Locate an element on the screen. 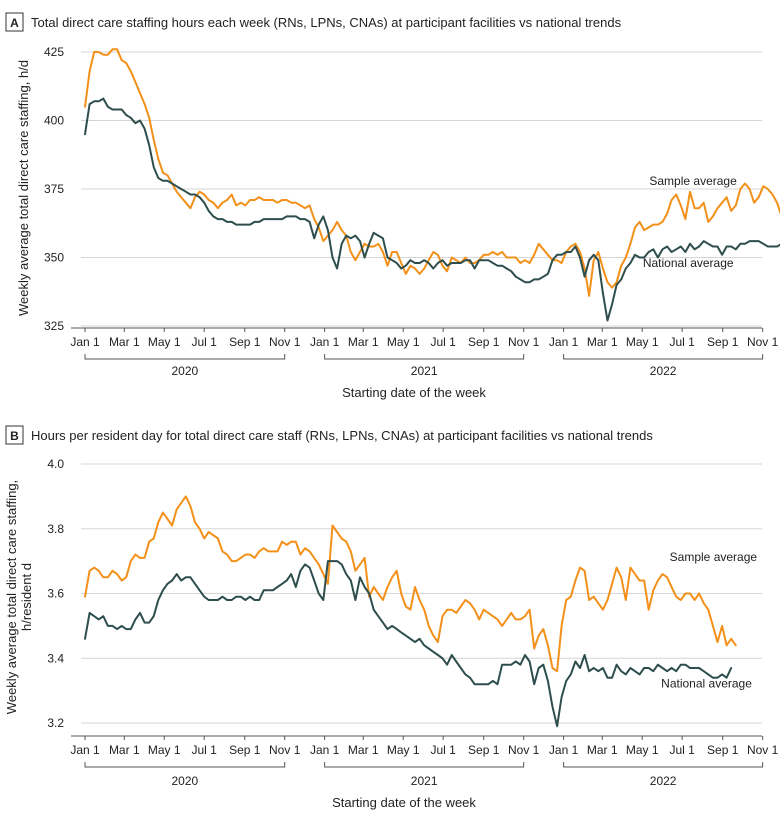  panel-b-badge-box is located at coordinates (14, 435).